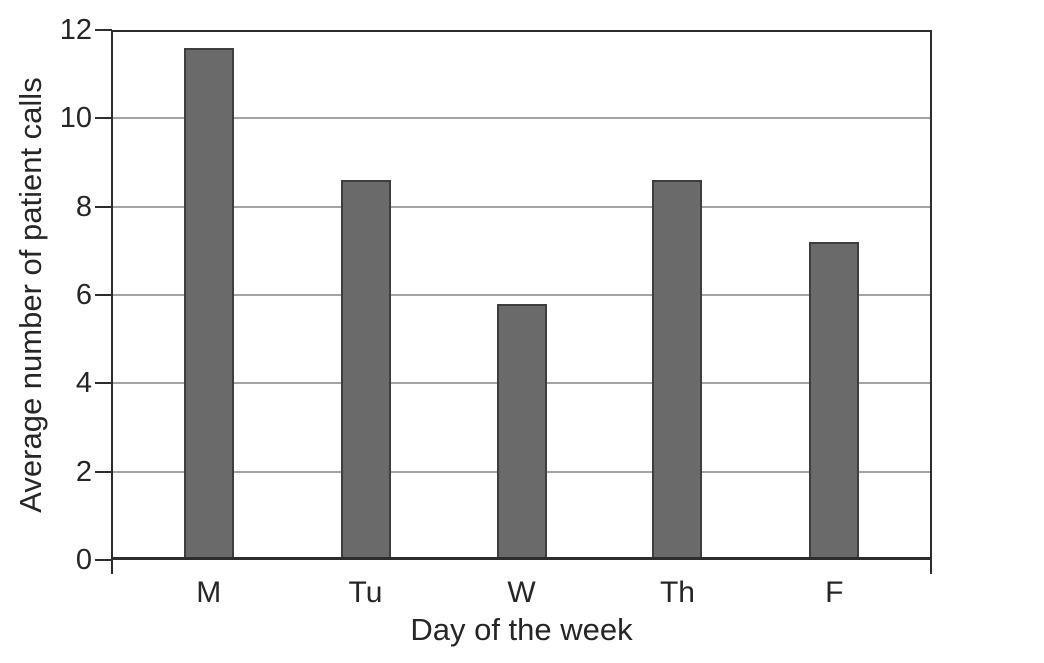 The image size is (1044, 663). I want to click on bar-Th, so click(677, 370).